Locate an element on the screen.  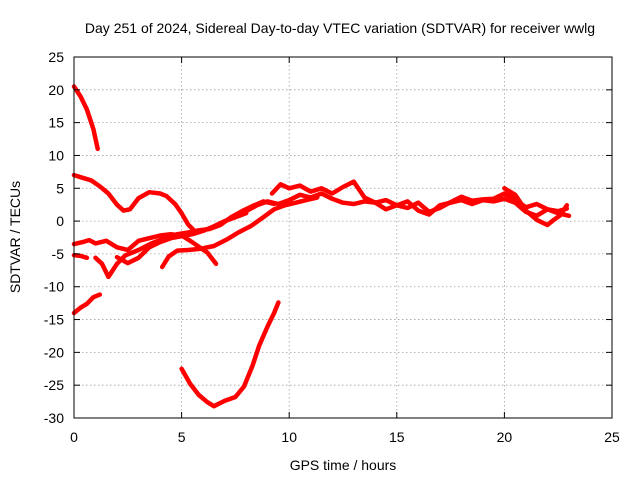
y-tick-label: 20 is located at coordinates (56, 90).